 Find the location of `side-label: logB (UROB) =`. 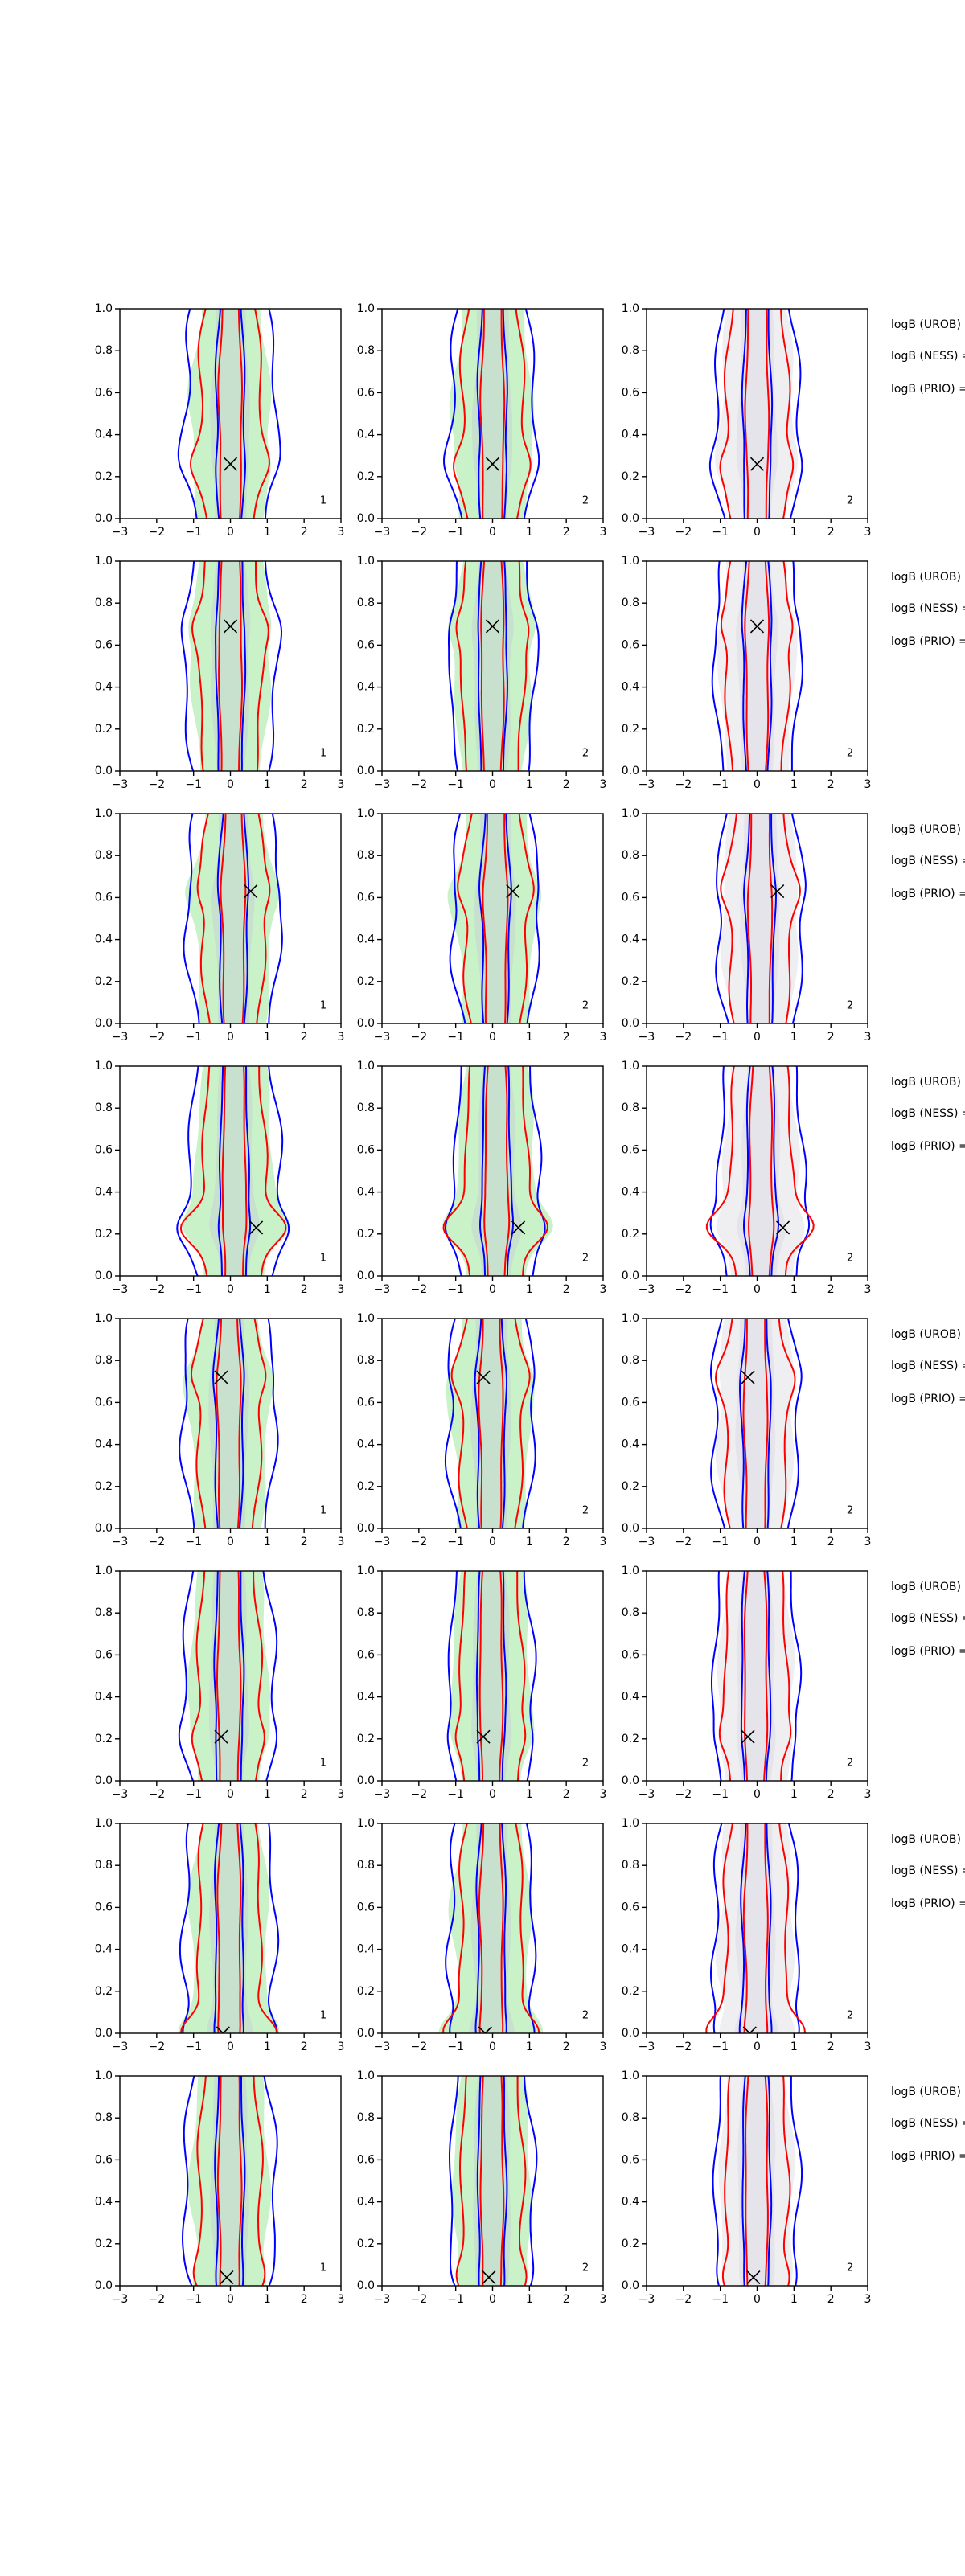

side-label: logB (UROB) = is located at coordinates (928, 1334).